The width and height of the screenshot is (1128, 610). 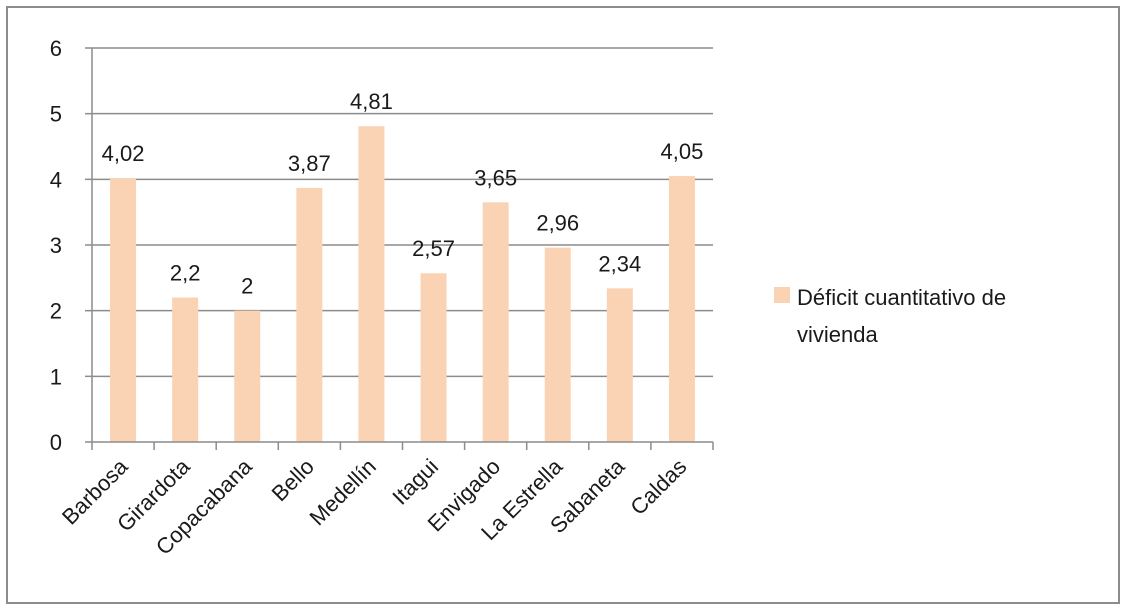 What do you see at coordinates (619, 263) in the screenshot?
I see `data-label: 2,34` at bounding box center [619, 263].